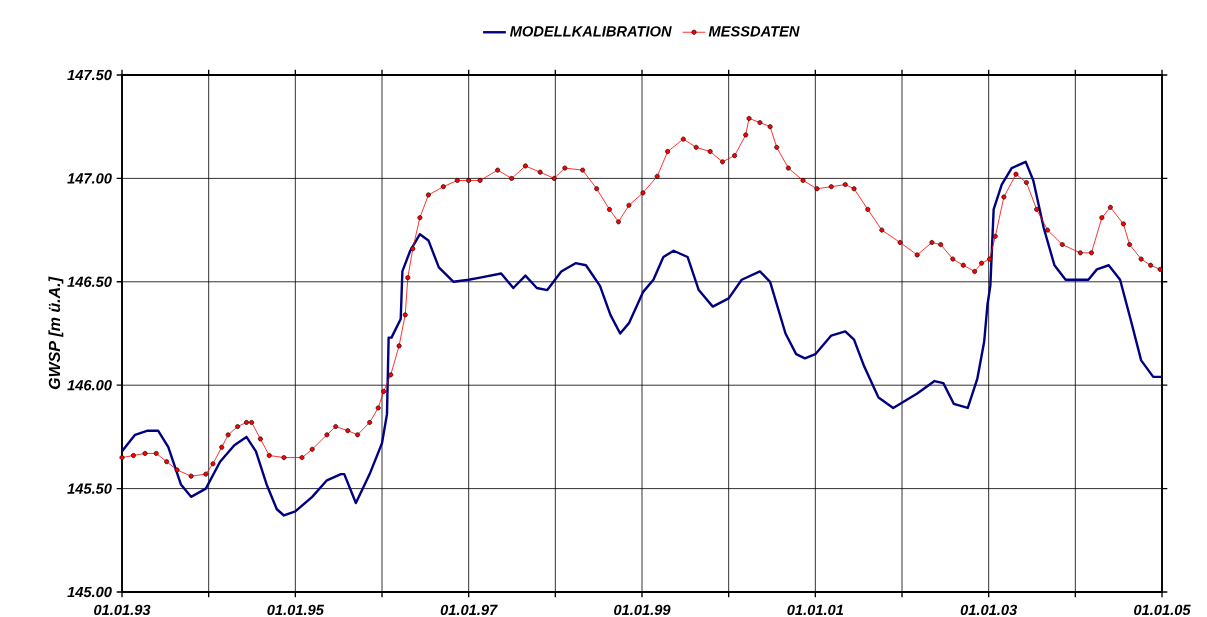 This screenshot has width=1207, height=617. What do you see at coordinates (642, 610) in the screenshot?
I see `x-tick-label: 01.01.99` at bounding box center [642, 610].